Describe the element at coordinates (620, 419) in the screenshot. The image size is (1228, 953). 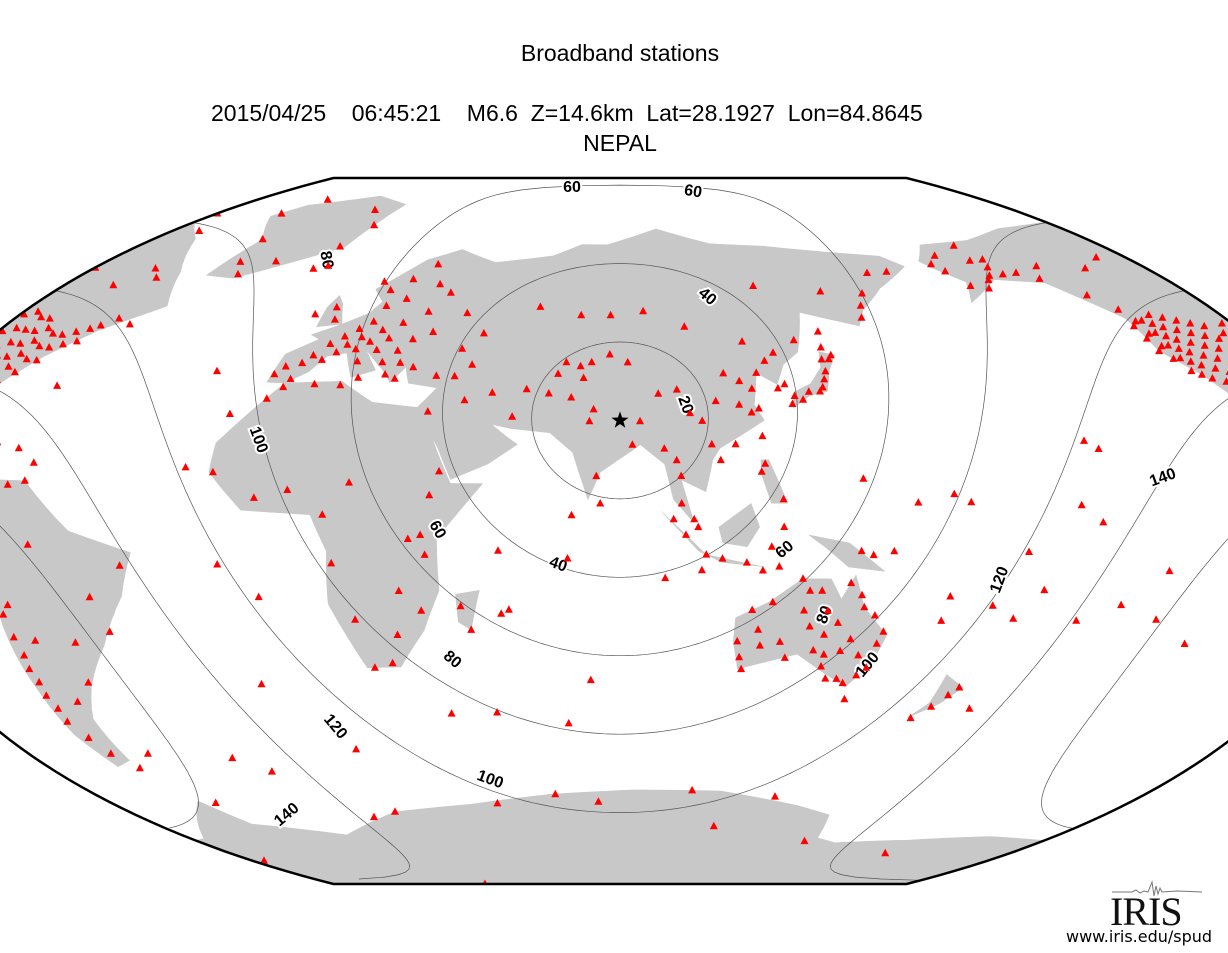
I see `star-icon` at that location.